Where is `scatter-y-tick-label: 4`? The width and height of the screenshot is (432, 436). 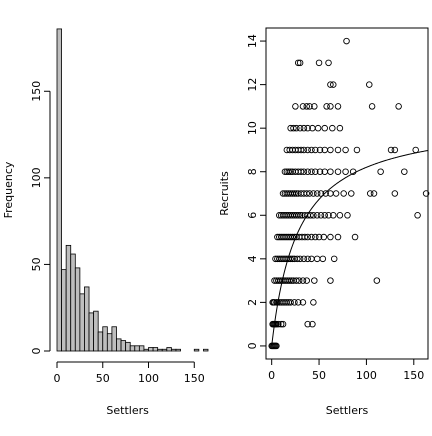
scatter-y-tick-label: 4 is located at coordinates (252, 258).